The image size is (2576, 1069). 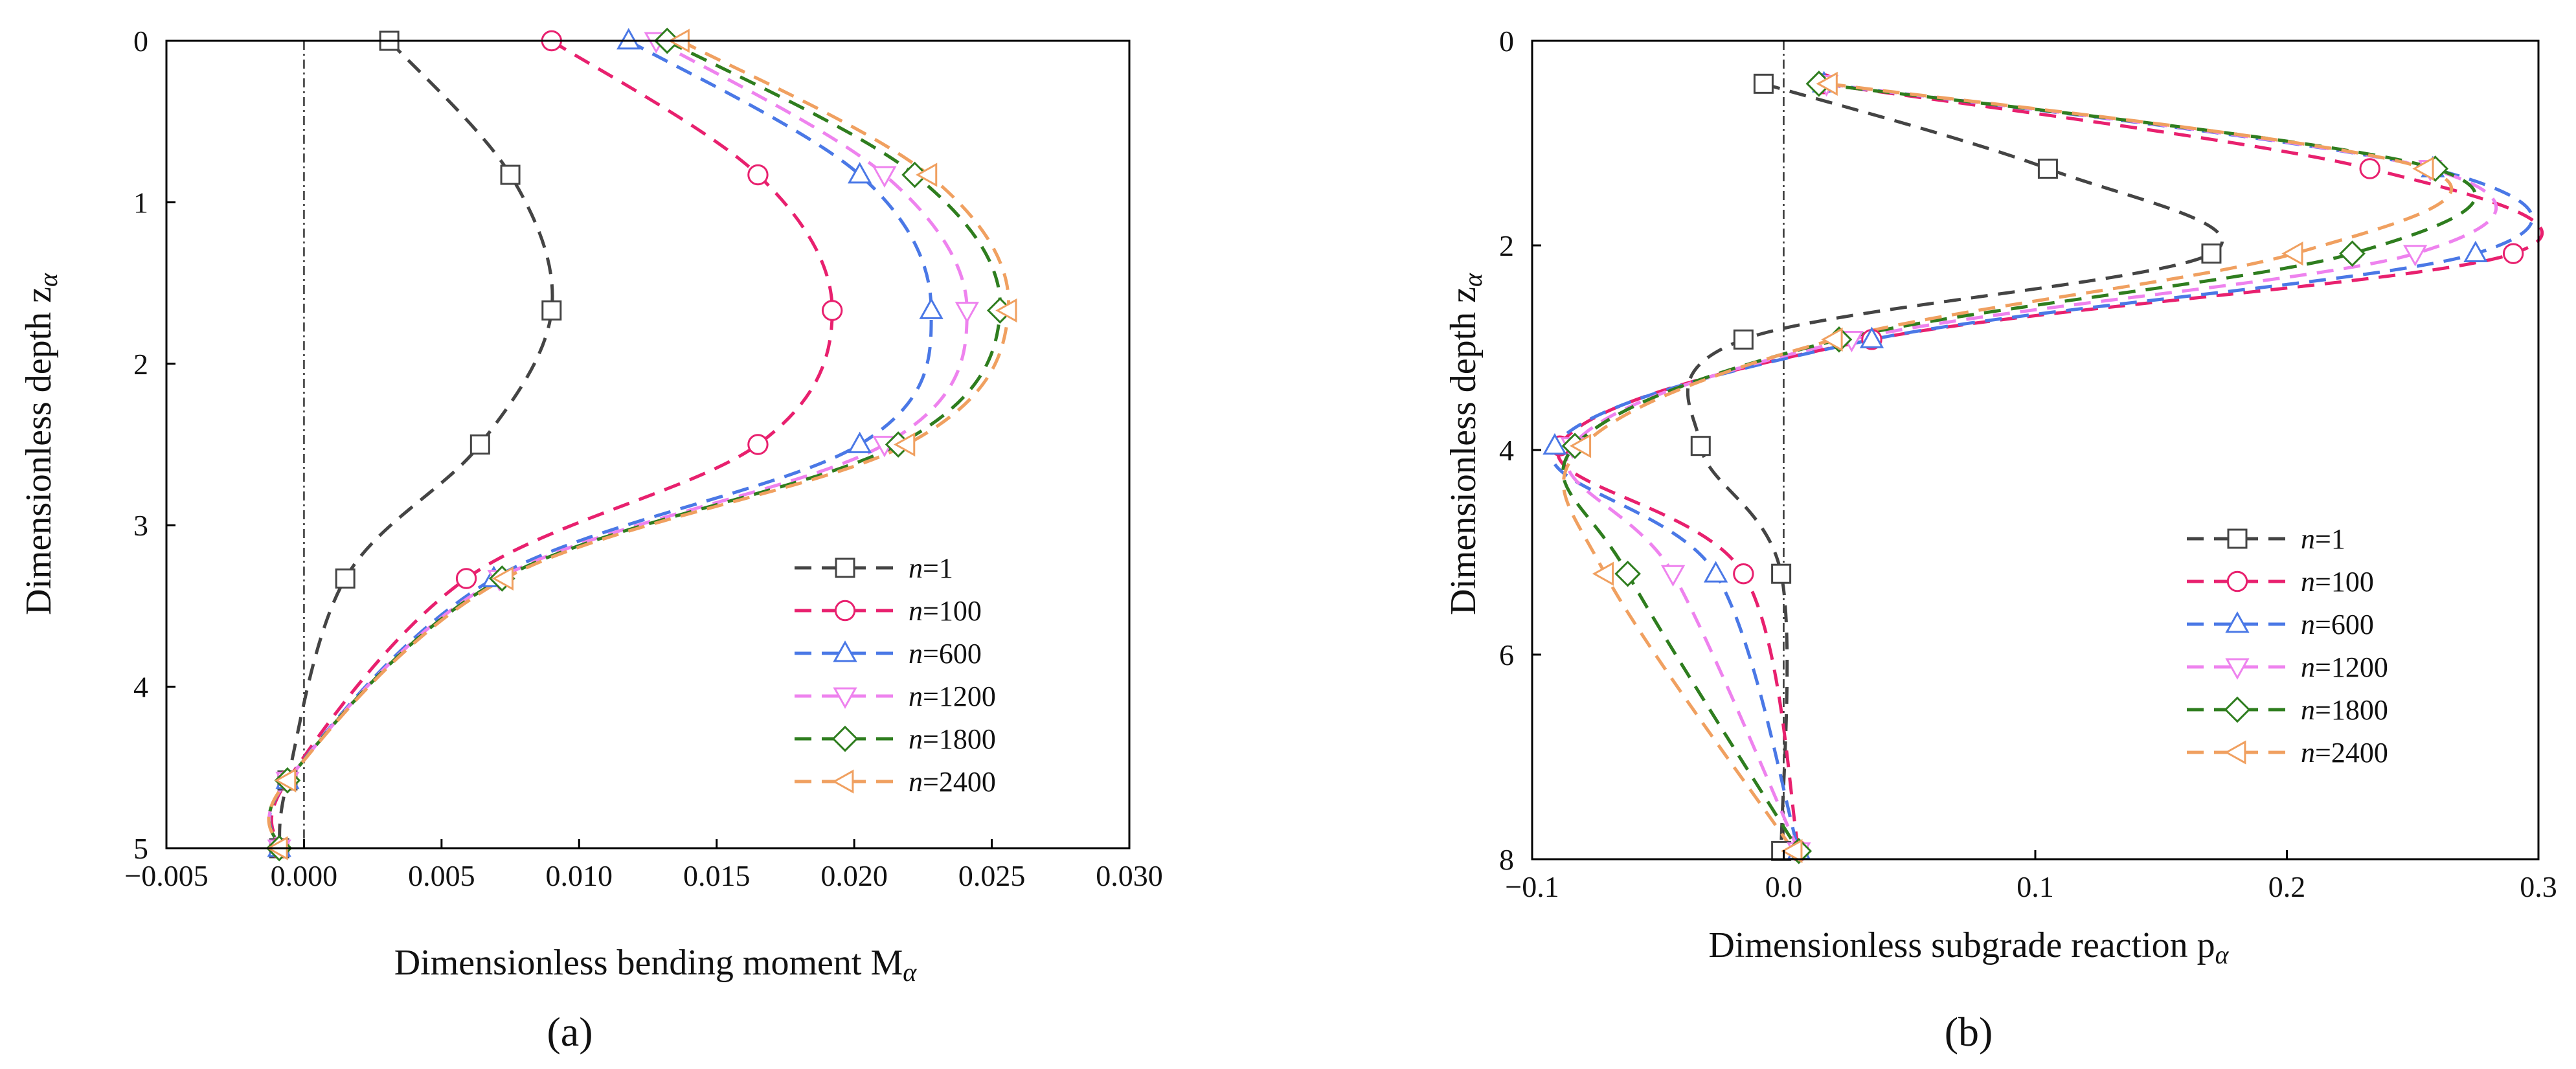 I want to click on panel-a-legend: n=1 n=100 n=600 n=1200 n=1800 n=2400, so click(x=895, y=675).